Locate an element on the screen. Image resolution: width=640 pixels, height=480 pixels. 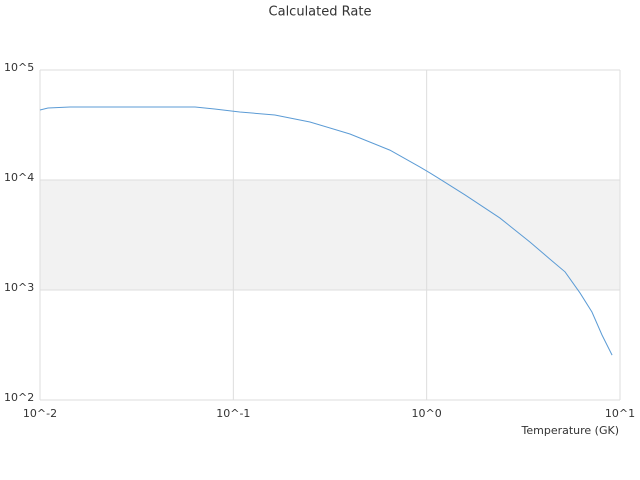
y-tick-label: 10^4 is located at coordinates (19, 177).